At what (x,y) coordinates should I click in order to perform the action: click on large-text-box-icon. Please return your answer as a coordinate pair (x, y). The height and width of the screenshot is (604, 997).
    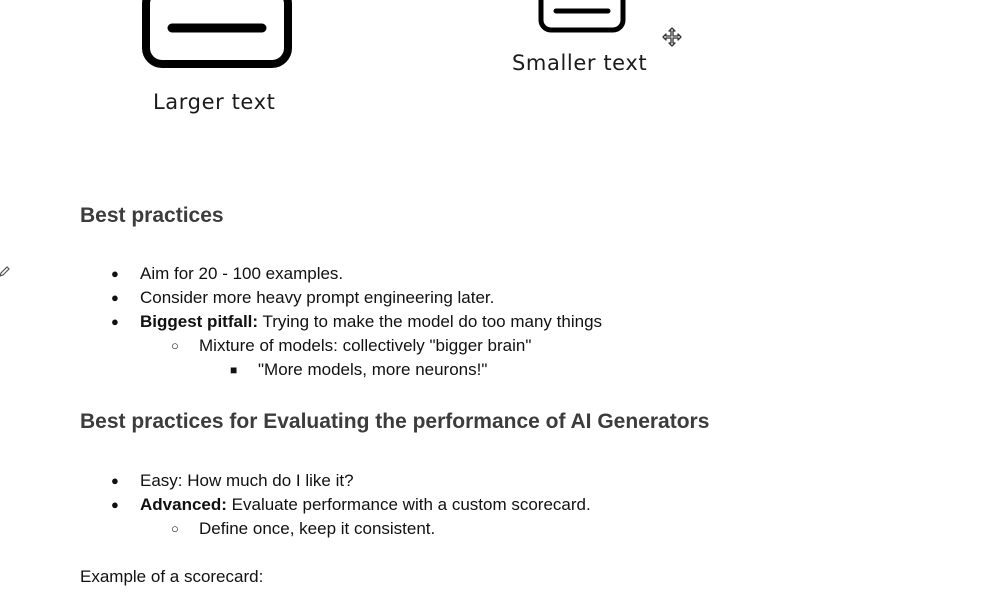
    Looking at the image, I should click on (217, 34).